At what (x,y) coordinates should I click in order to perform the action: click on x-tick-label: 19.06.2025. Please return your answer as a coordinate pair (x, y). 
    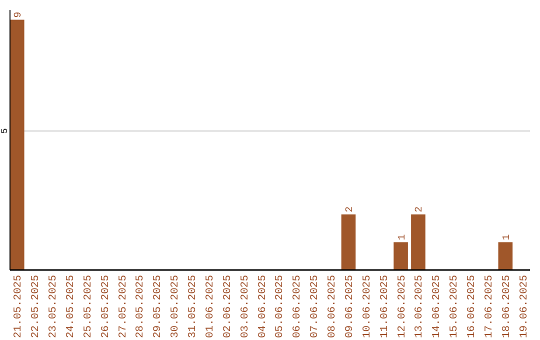
    Looking at the image, I should click on (524, 306).